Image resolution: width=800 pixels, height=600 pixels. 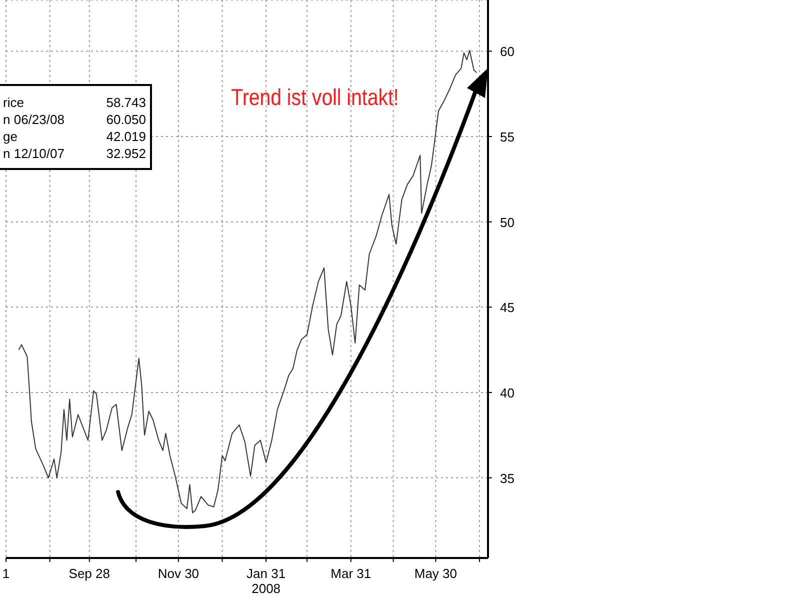 I want to click on annotation: 60.050, so click(x=126, y=119).